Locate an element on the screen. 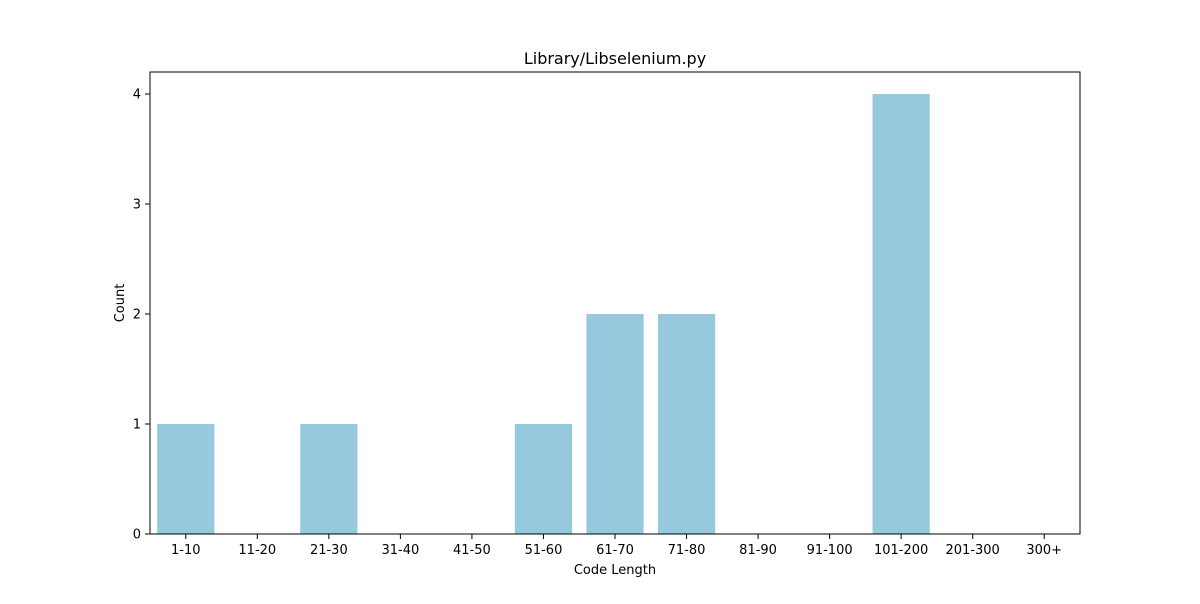 The image size is (1200, 604). y-axis-label: Count is located at coordinates (120, 303).